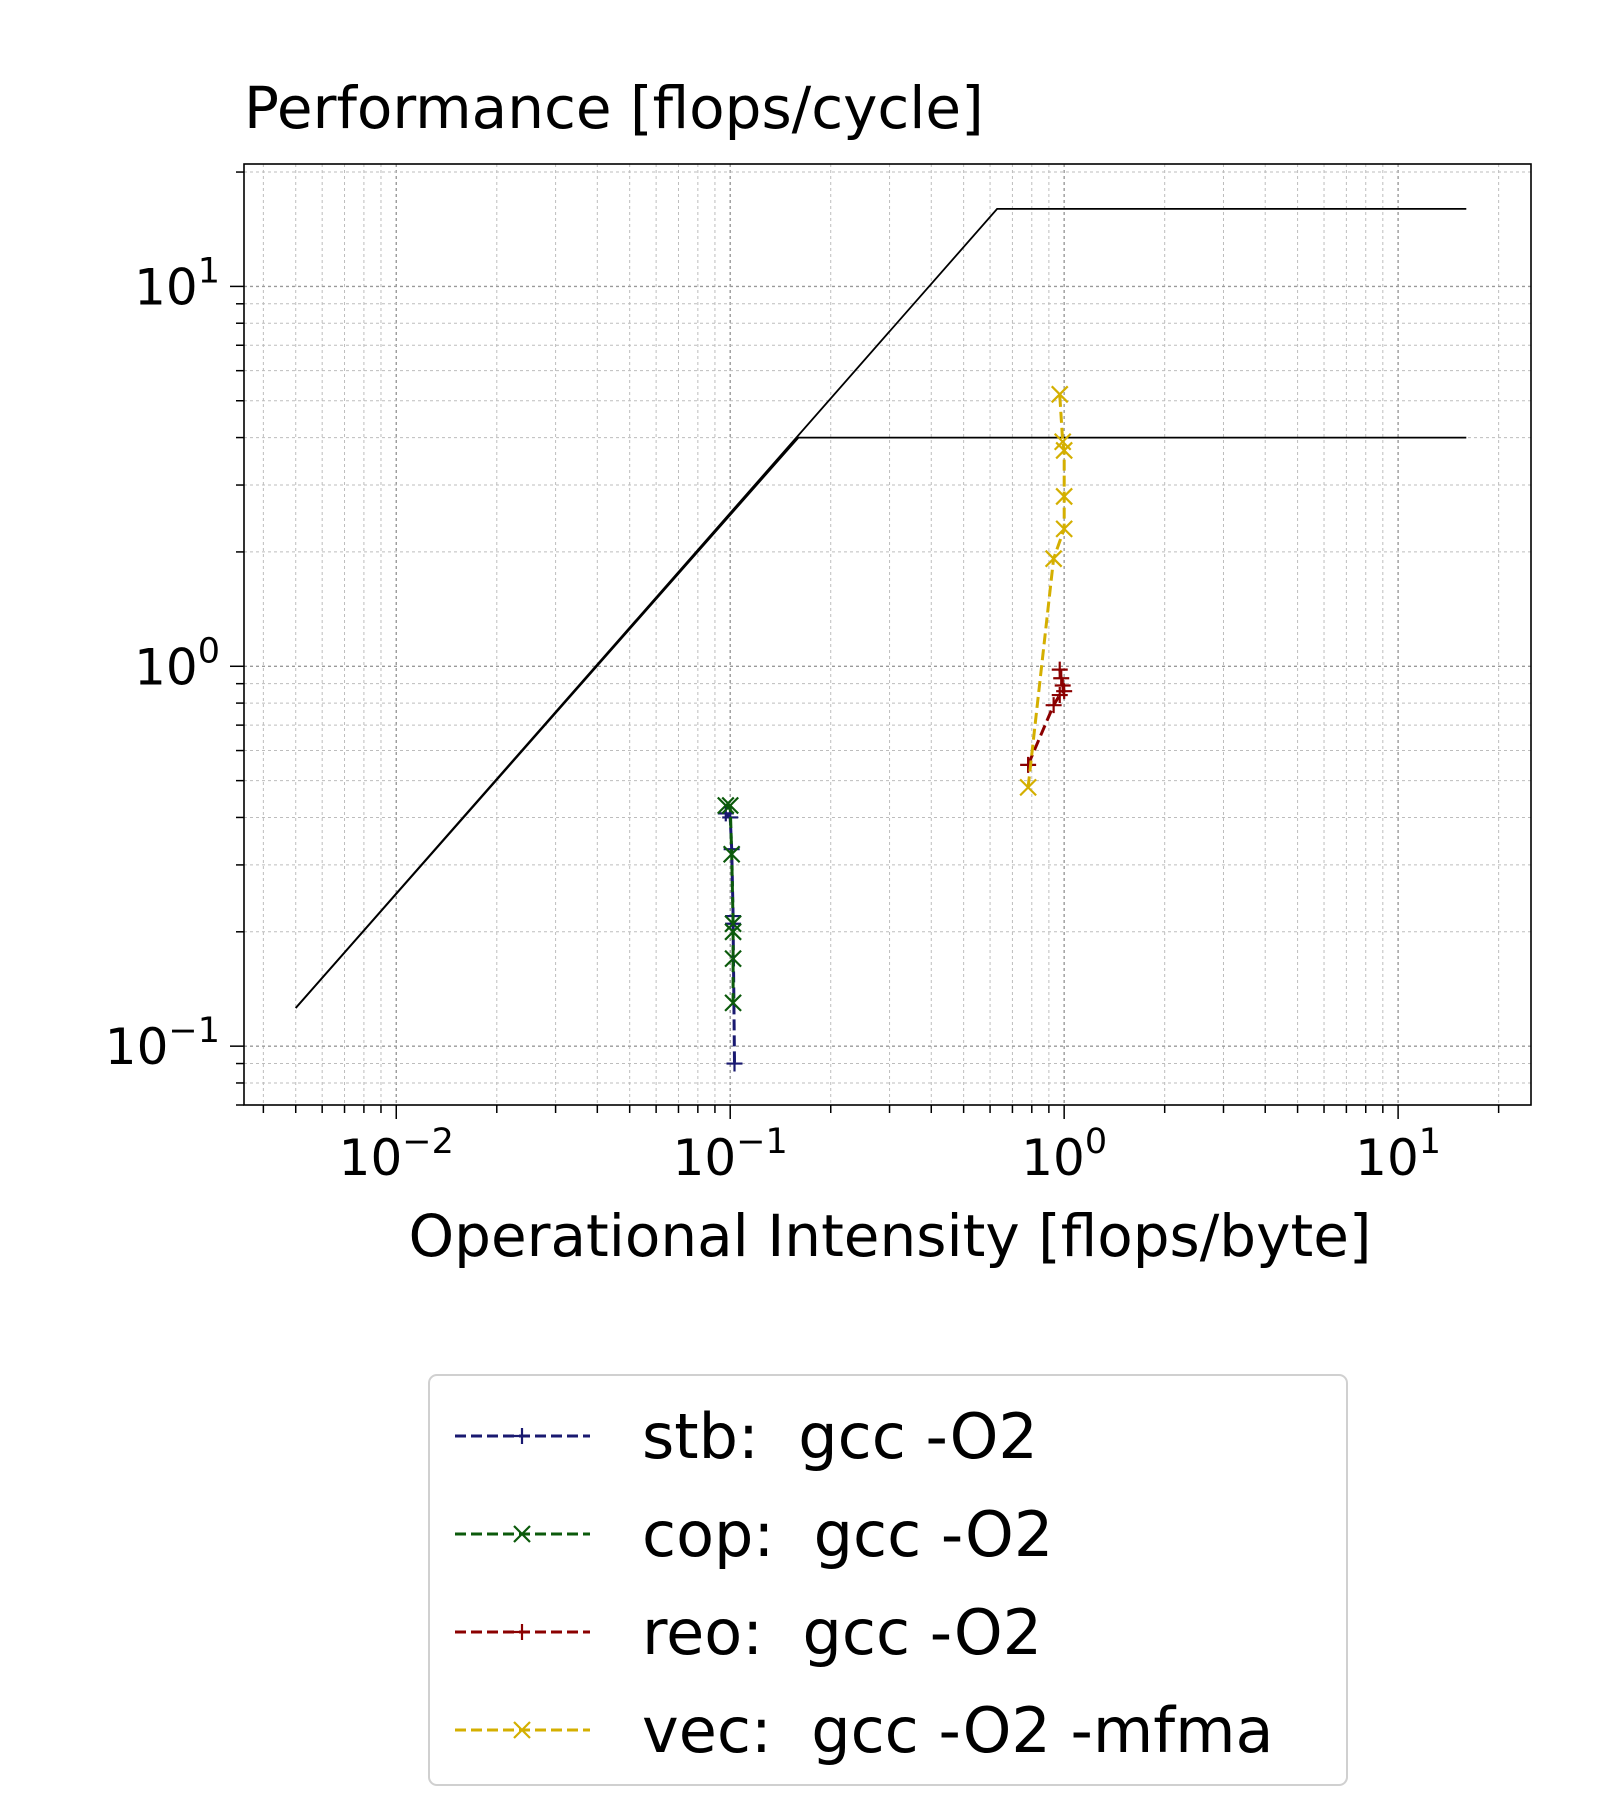 Image resolution: width=1600 pixels, height=1800 pixels. Describe the element at coordinates (958, 1730) in the screenshot. I see `legend-label: vec: gcc -O2 -mfma` at that location.